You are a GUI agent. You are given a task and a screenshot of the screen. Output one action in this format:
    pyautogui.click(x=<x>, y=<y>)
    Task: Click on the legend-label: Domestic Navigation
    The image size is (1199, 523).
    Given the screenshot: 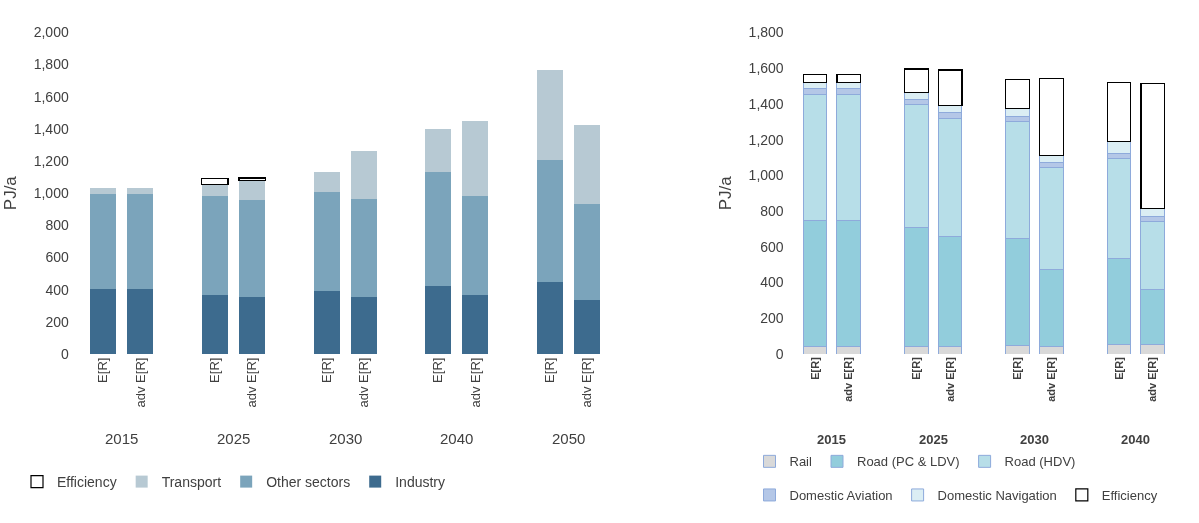 What is the action you would take?
    pyautogui.click(x=997, y=496)
    